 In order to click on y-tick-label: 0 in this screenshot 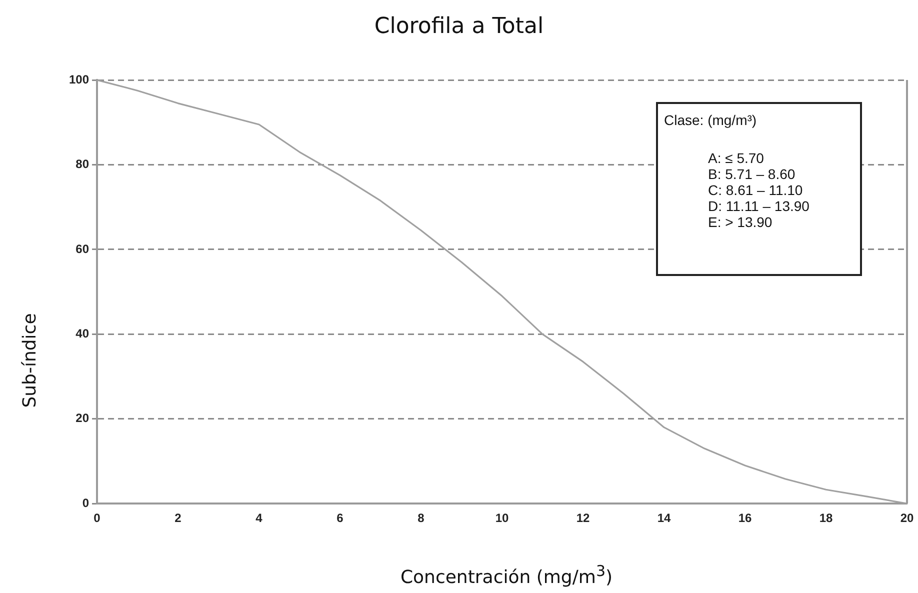, I will do `click(86, 503)`.